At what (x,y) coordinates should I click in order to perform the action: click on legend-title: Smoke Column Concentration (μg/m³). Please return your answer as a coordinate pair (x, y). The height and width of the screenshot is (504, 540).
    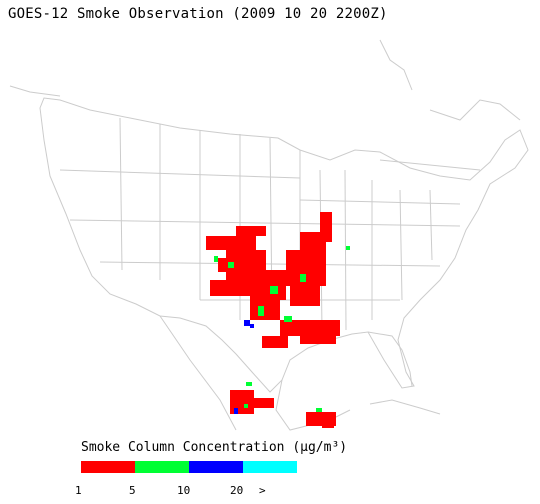
    Looking at the image, I should click on (214, 447).